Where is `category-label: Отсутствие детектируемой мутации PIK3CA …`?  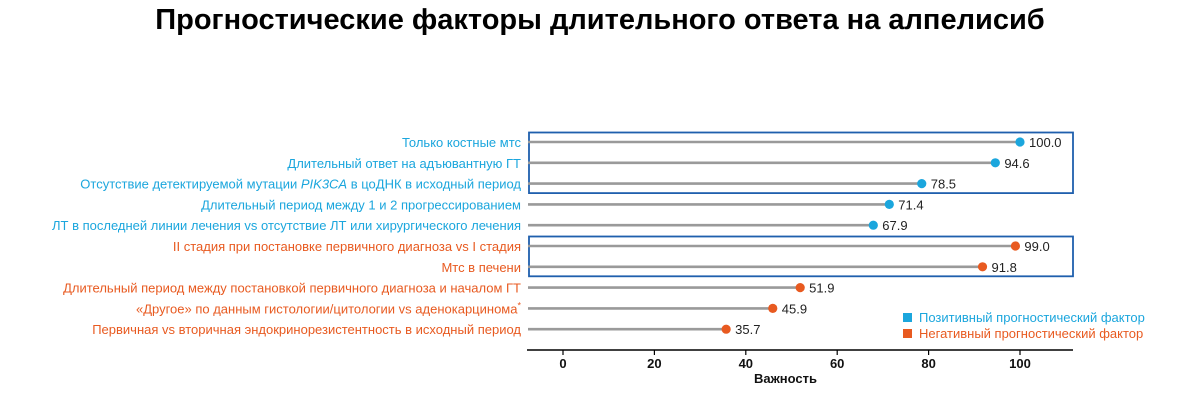 category-label: Отсутствие детектируемой мутации PIK3CA … is located at coordinates (300, 184).